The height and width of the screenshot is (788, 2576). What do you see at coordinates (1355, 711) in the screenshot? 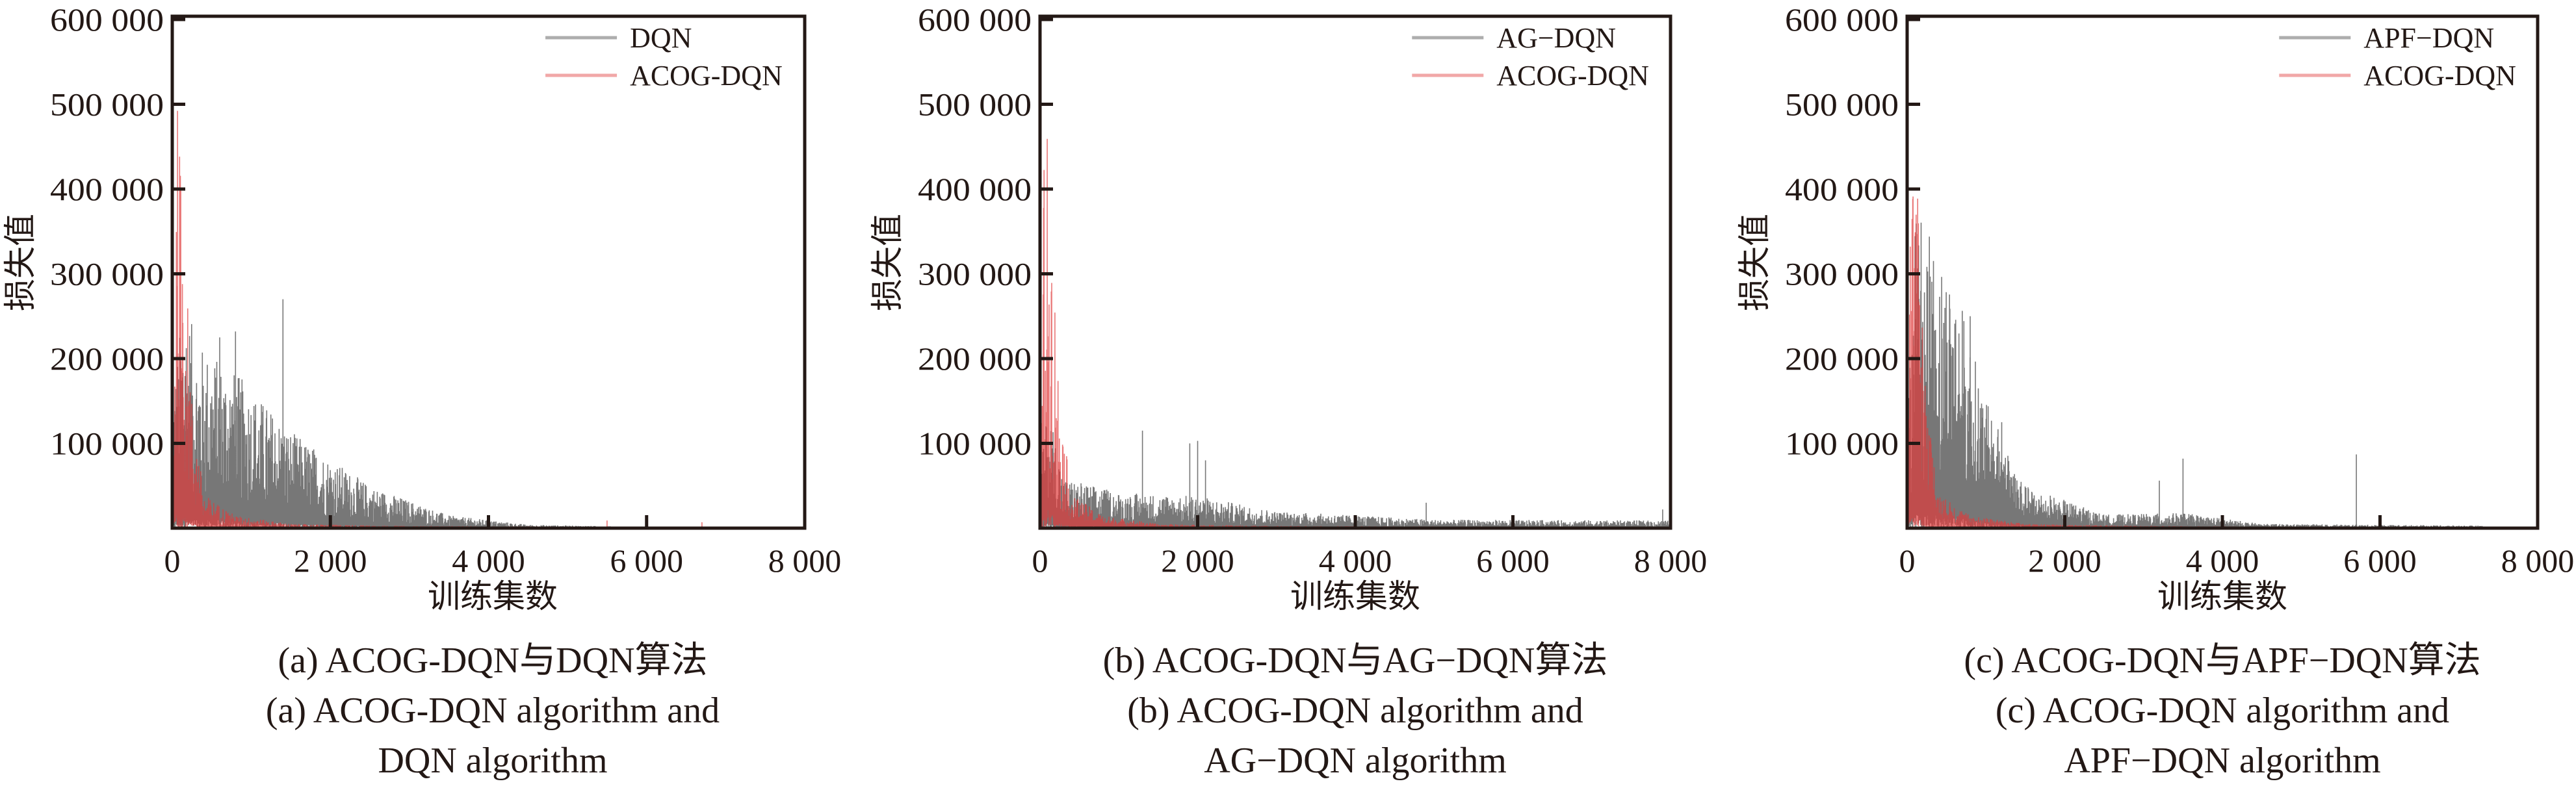
I see `caption-line: (b) ACOG-DQN algorithm and` at bounding box center [1355, 711].